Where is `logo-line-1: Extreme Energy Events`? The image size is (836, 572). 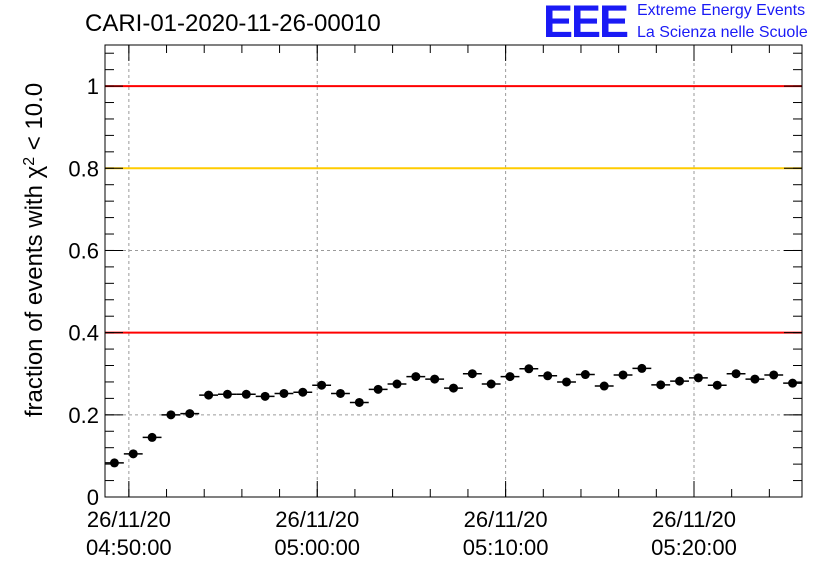
logo-line-1: Extreme Energy Events is located at coordinates (721, 10).